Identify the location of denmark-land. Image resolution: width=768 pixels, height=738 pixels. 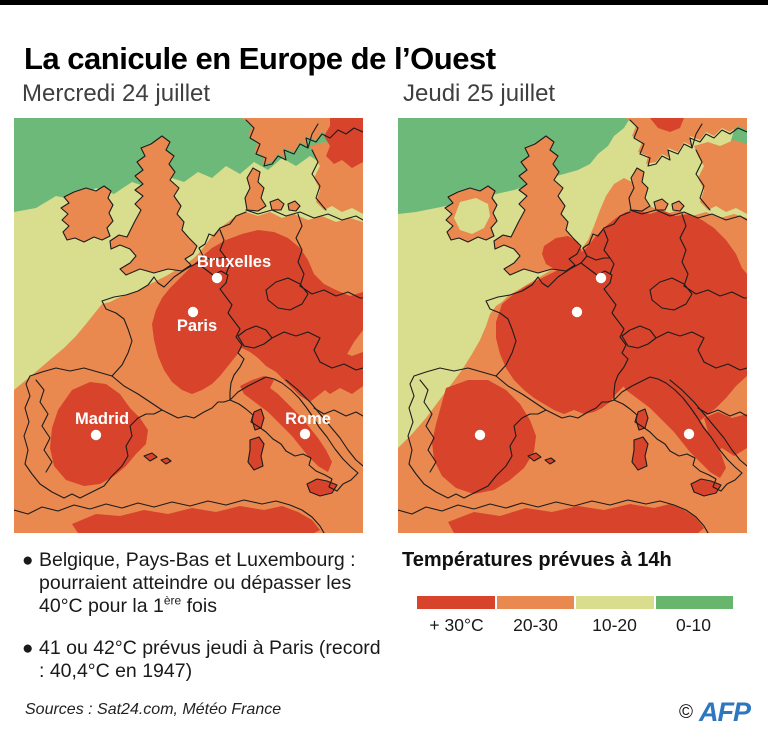
(255, 189).